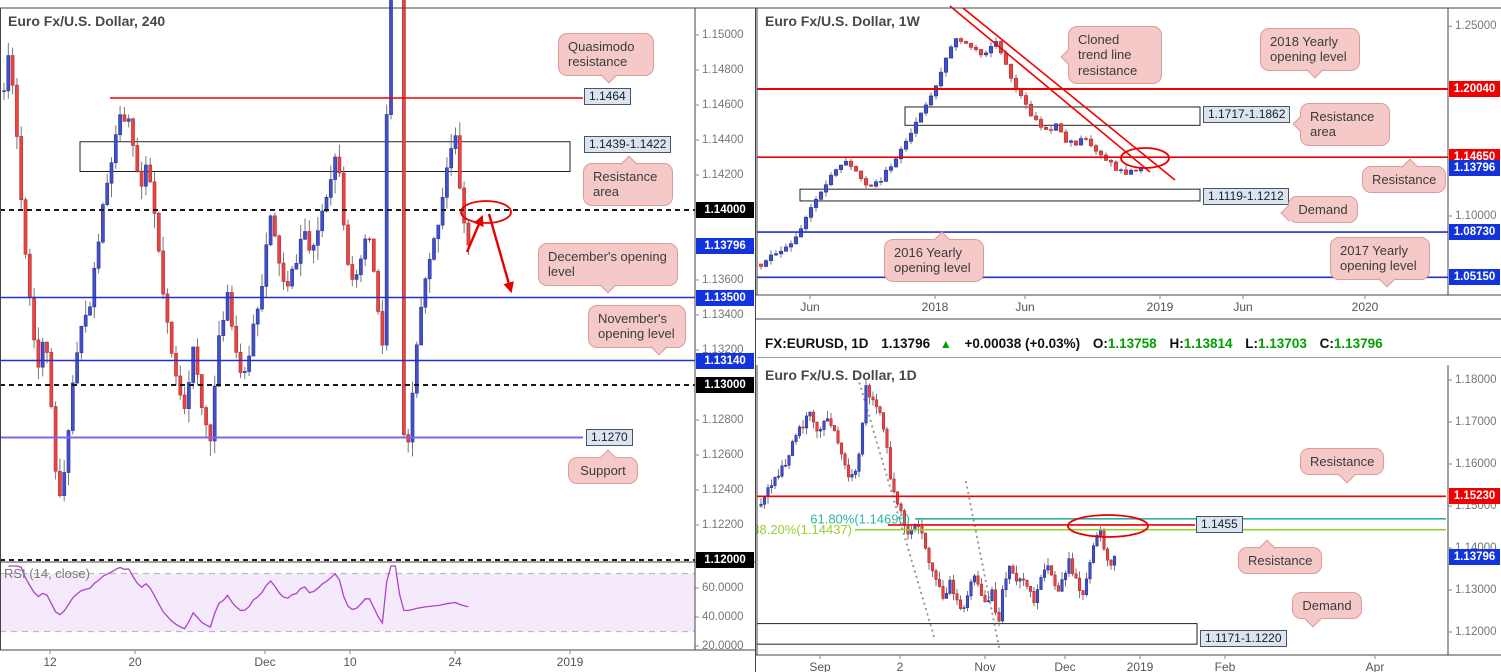  What do you see at coordinates (725, 385) in the screenshot?
I see `price-label-1.13000: 1.13000` at bounding box center [725, 385].